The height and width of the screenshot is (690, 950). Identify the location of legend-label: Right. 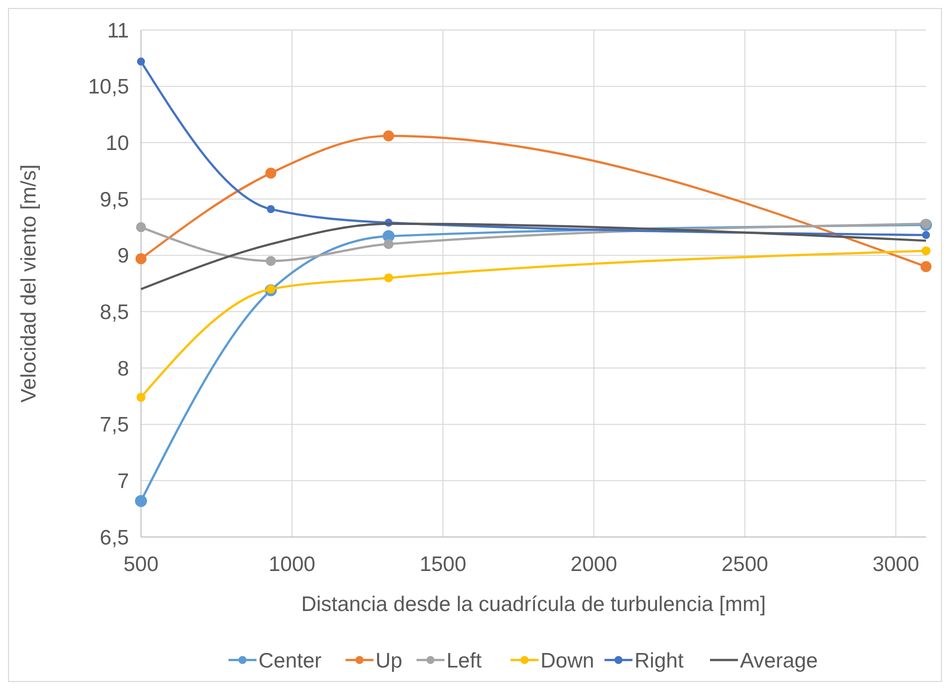
(659, 660).